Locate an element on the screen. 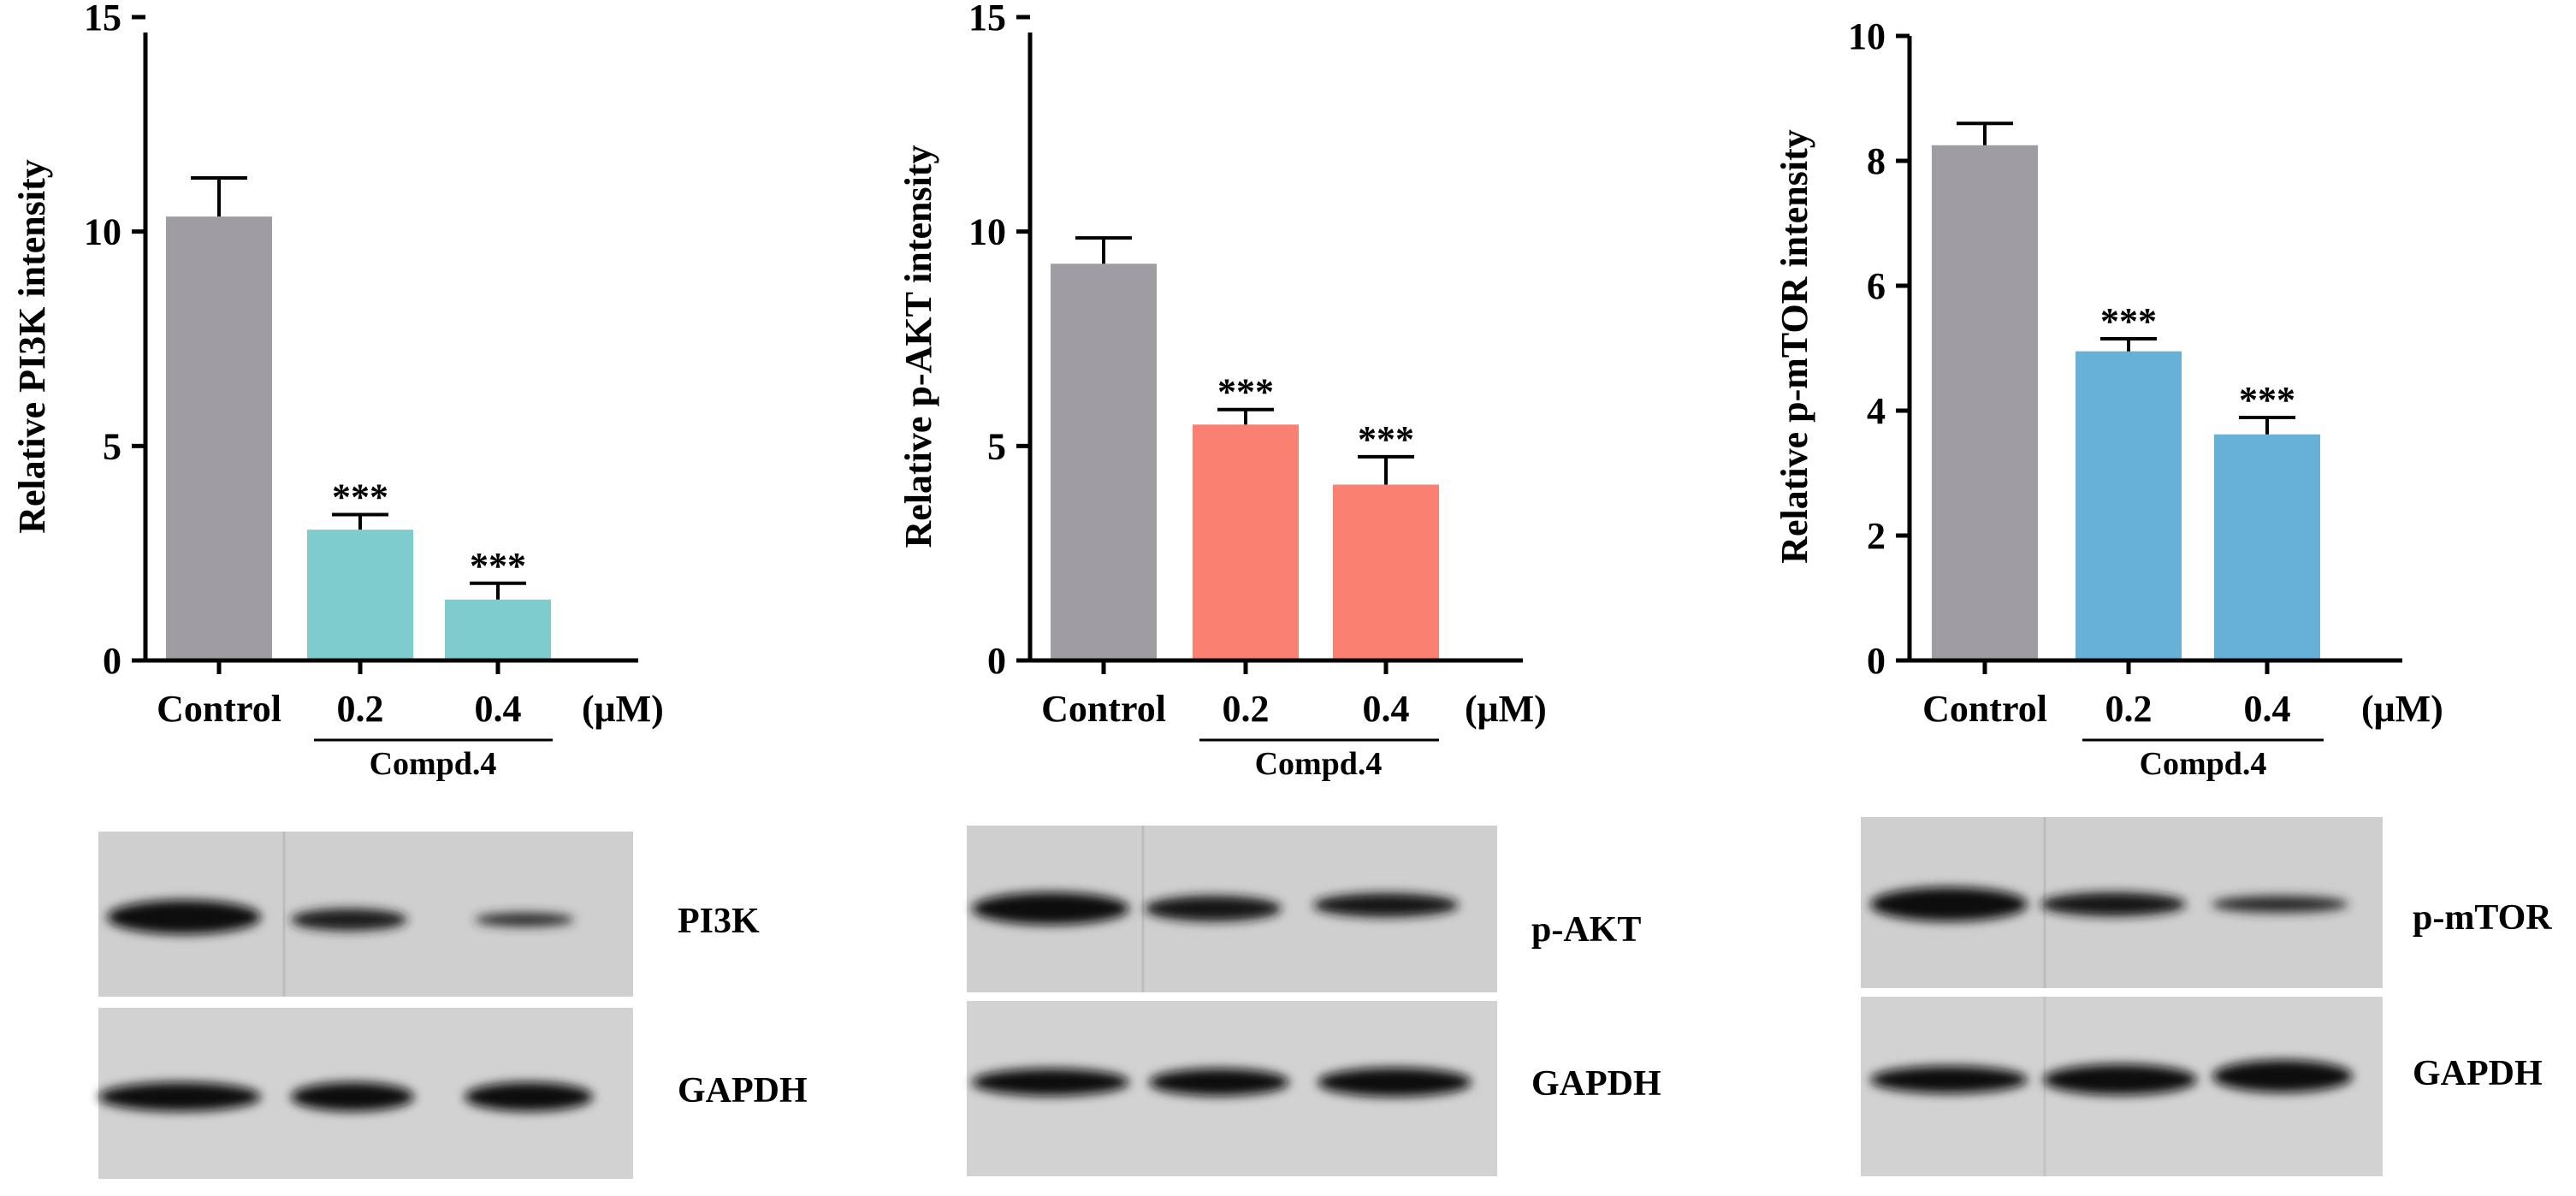  blot-target-label: p-AKT is located at coordinates (1586, 930).